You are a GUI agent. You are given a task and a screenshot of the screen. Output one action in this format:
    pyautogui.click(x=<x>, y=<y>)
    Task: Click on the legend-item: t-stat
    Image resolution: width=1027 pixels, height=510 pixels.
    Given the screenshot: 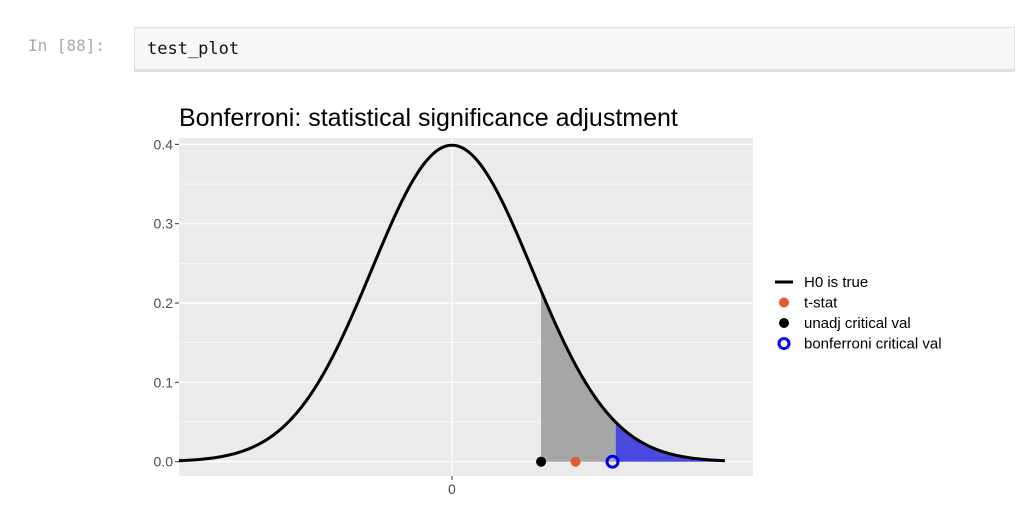 What is the action you would take?
    pyautogui.click(x=808, y=303)
    